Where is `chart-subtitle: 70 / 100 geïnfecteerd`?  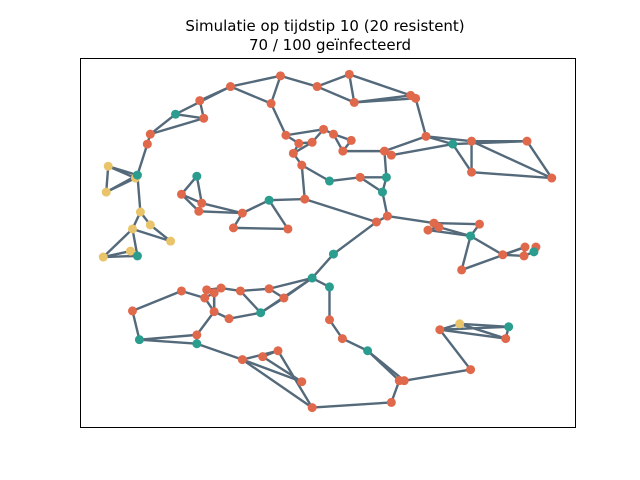
chart-subtitle: 70 / 100 geïnfecteerd is located at coordinates (330, 45).